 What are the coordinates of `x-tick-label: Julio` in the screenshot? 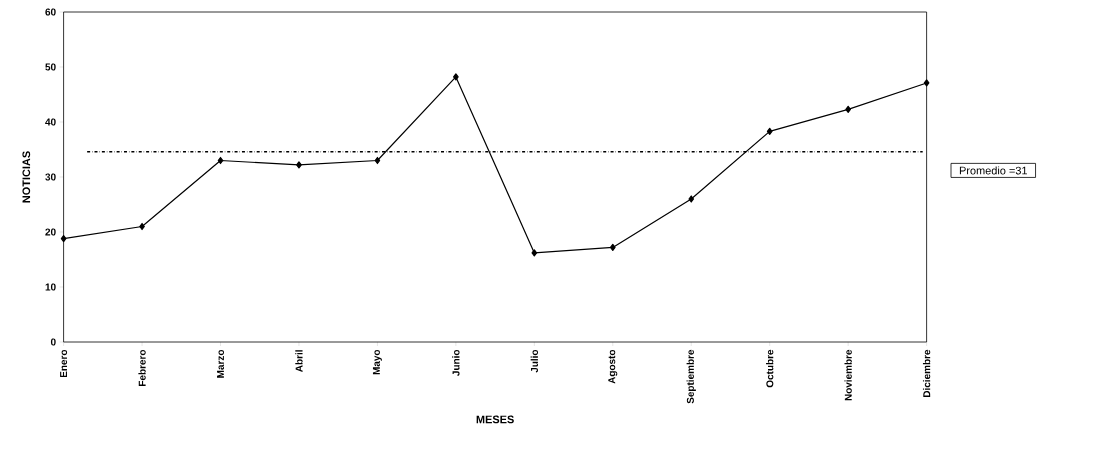 It's located at (534, 361).